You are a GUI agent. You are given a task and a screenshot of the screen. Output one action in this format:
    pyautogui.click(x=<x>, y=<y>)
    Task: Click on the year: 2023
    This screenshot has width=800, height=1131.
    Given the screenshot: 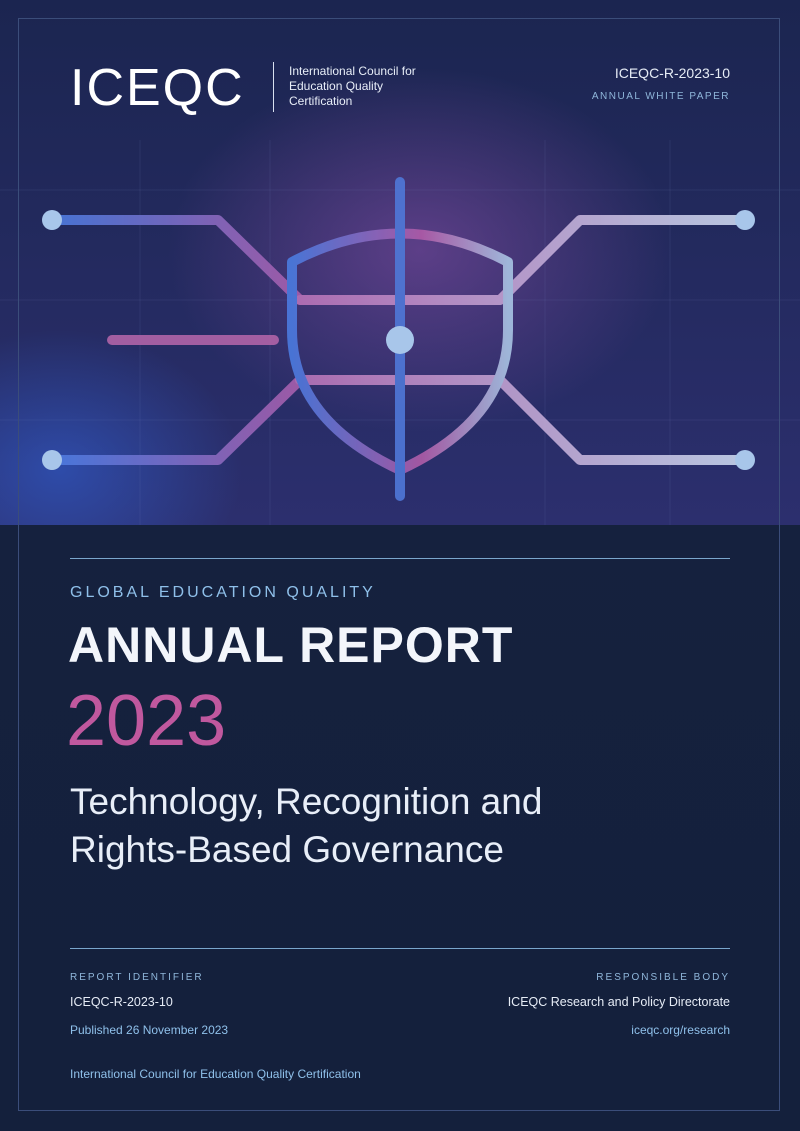 What is the action you would take?
    pyautogui.click(x=146, y=721)
    